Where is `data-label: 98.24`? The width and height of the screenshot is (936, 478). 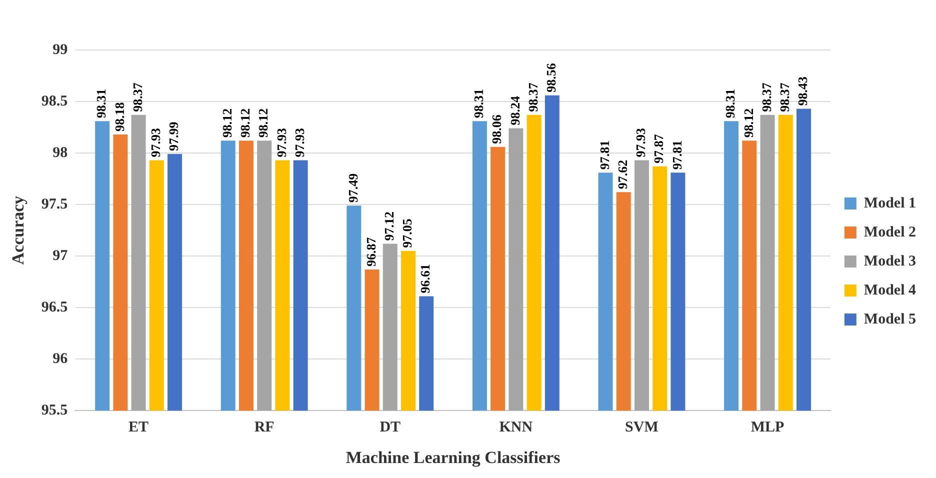
data-label: 98.24 is located at coordinates (514, 111).